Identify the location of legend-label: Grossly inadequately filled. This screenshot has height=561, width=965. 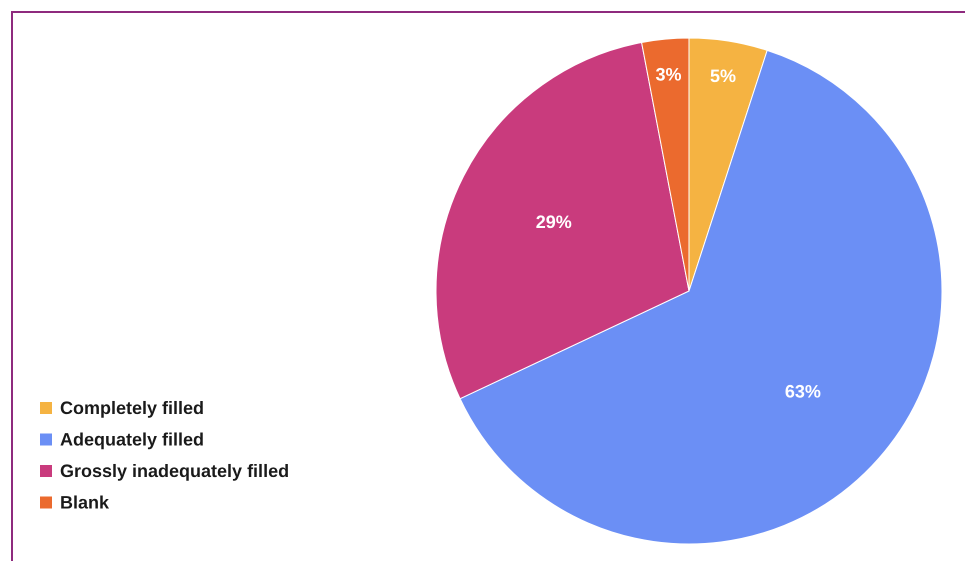
(175, 471).